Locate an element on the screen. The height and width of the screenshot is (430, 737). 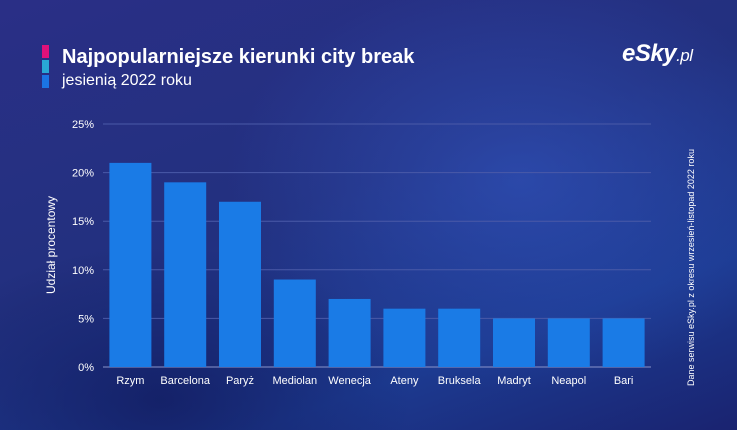
logo-suffix-text: .pl is located at coordinates (684, 55).